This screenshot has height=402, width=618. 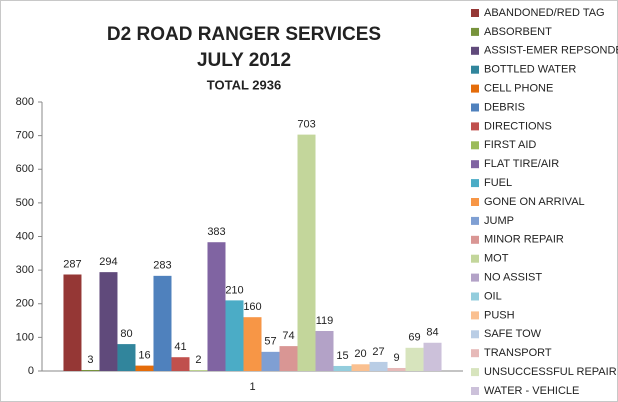 What do you see at coordinates (530, 70) in the screenshot?
I see `legend-label: BOTTLED WATER` at bounding box center [530, 70].